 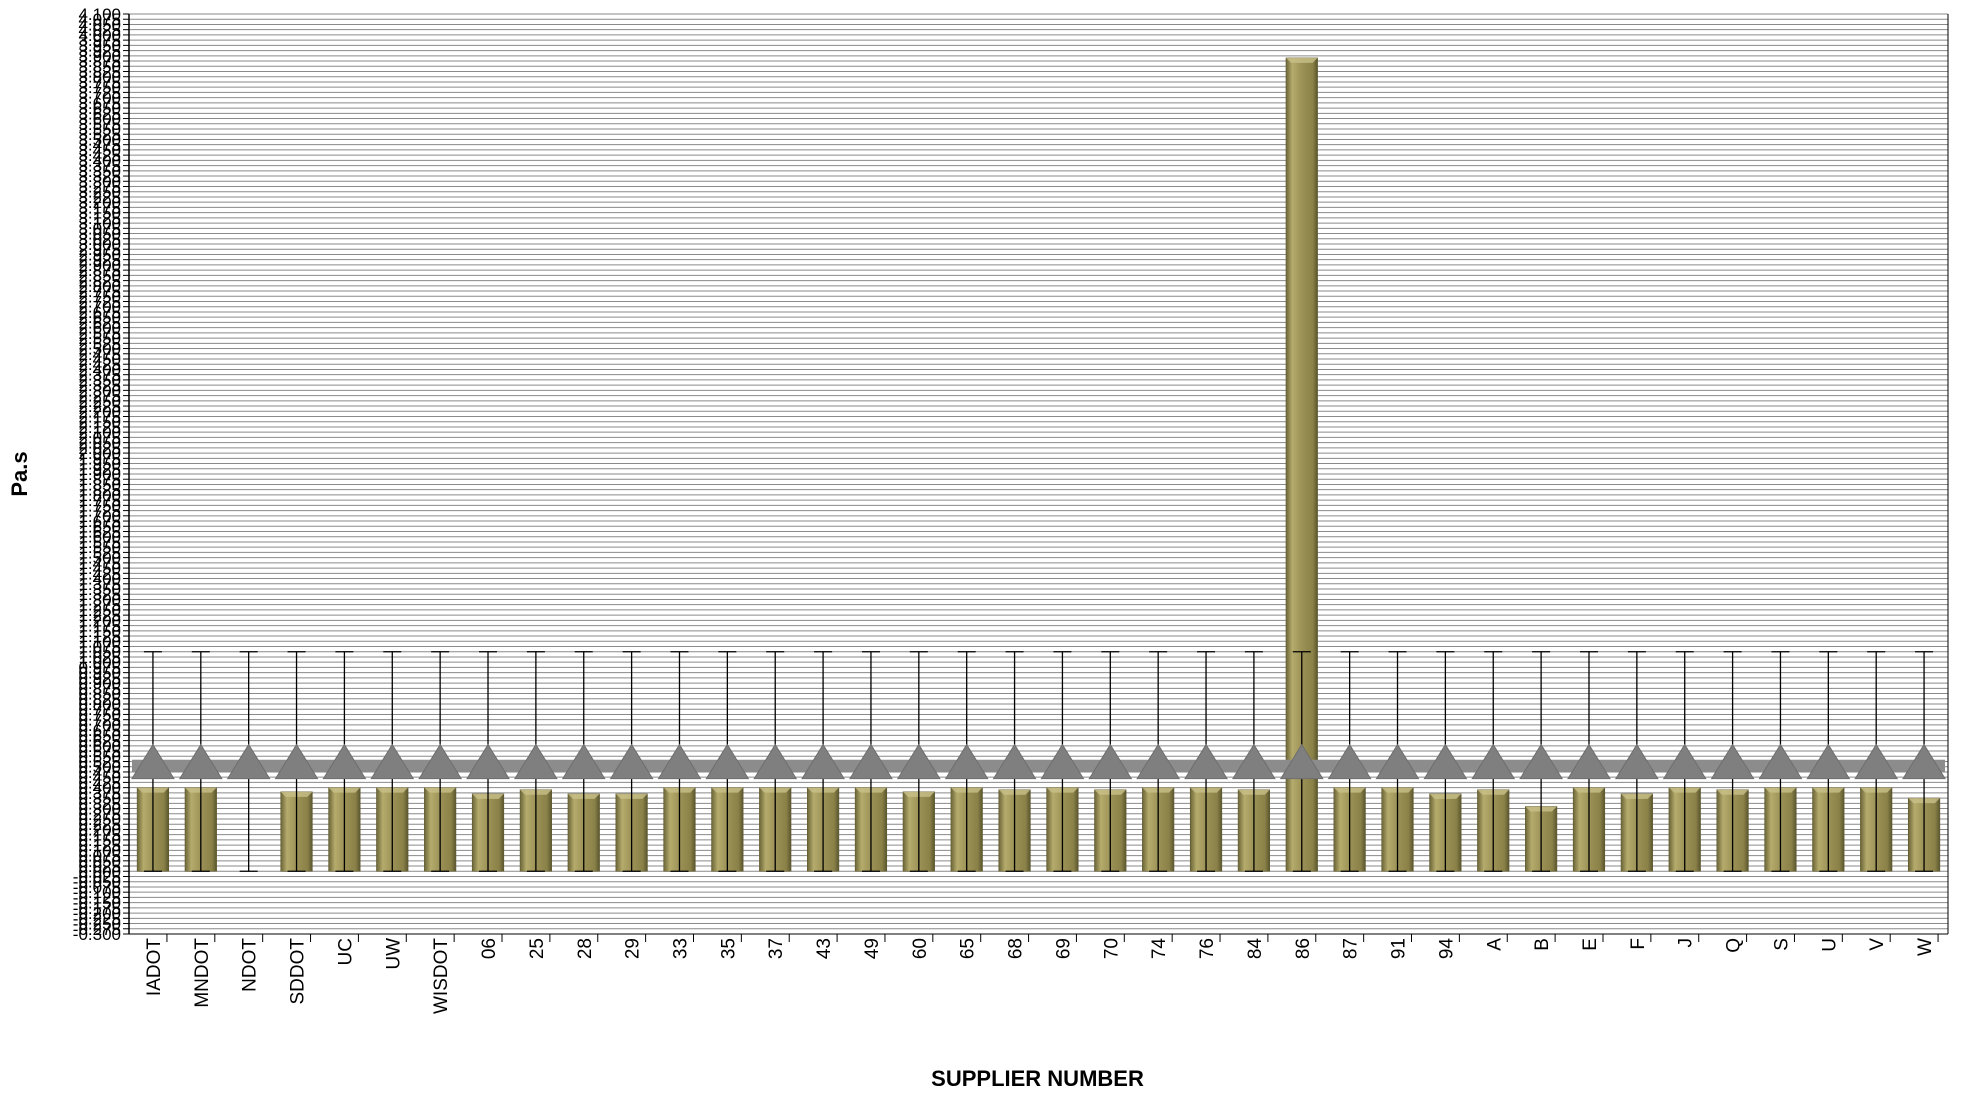 What do you see at coordinates (99, 474) in the screenshot?
I see `y-tick-label: 1.900` at bounding box center [99, 474].